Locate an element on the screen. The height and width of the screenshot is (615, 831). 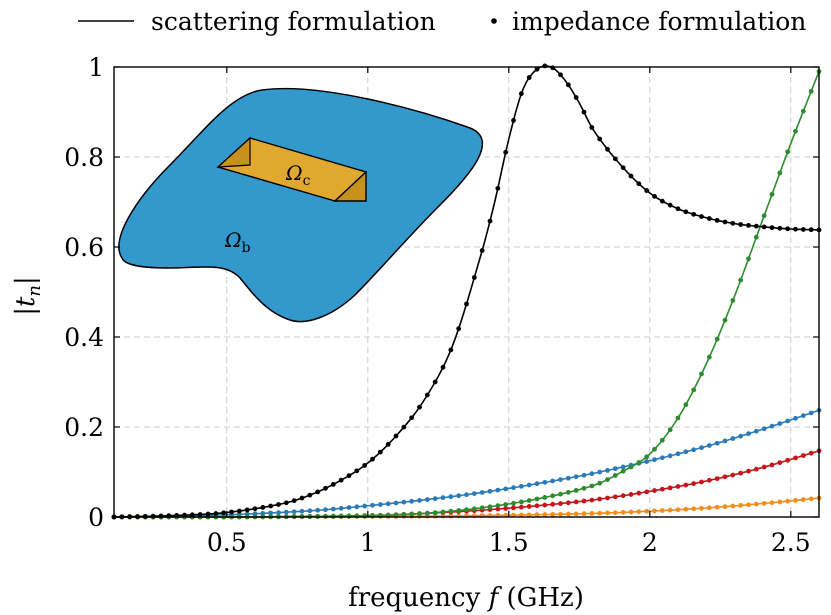
x-axis-label-unit: (GHz) is located at coordinates (541, 598).